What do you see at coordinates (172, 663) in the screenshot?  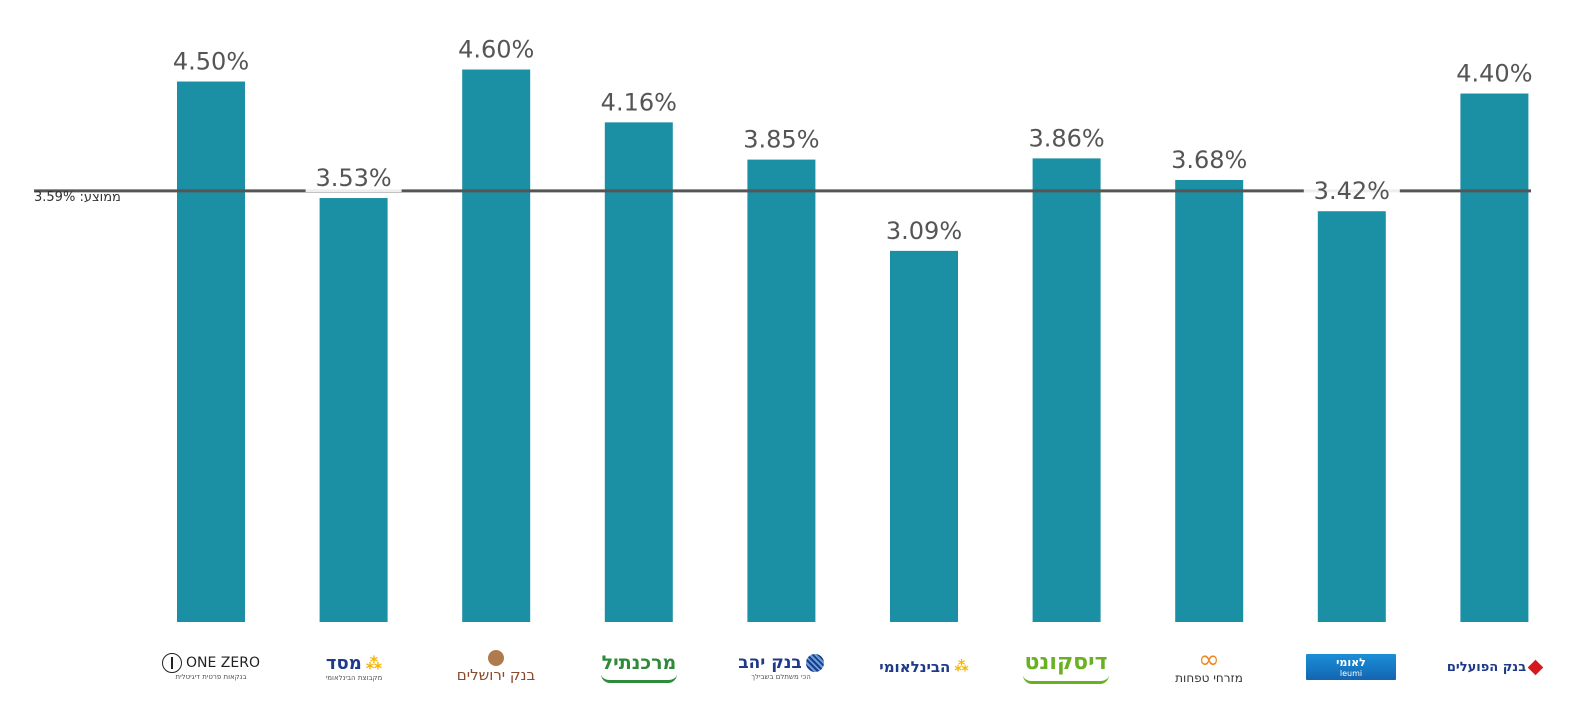 I see `one-zero-icon` at bounding box center [172, 663].